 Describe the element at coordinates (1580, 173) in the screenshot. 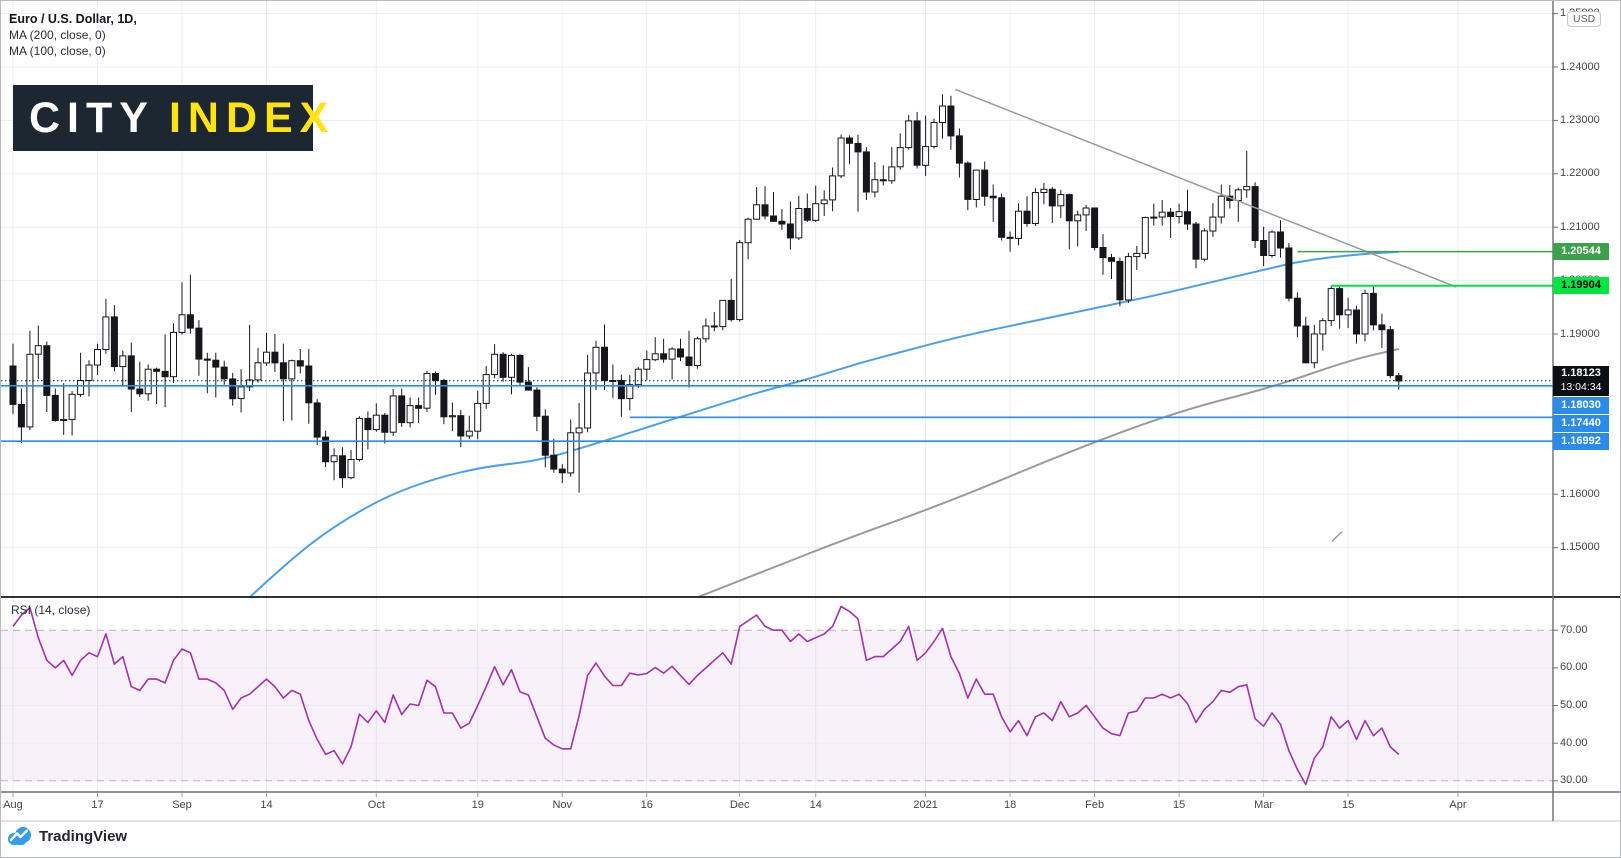

I see `price-tick-label: 1.22000` at that location.